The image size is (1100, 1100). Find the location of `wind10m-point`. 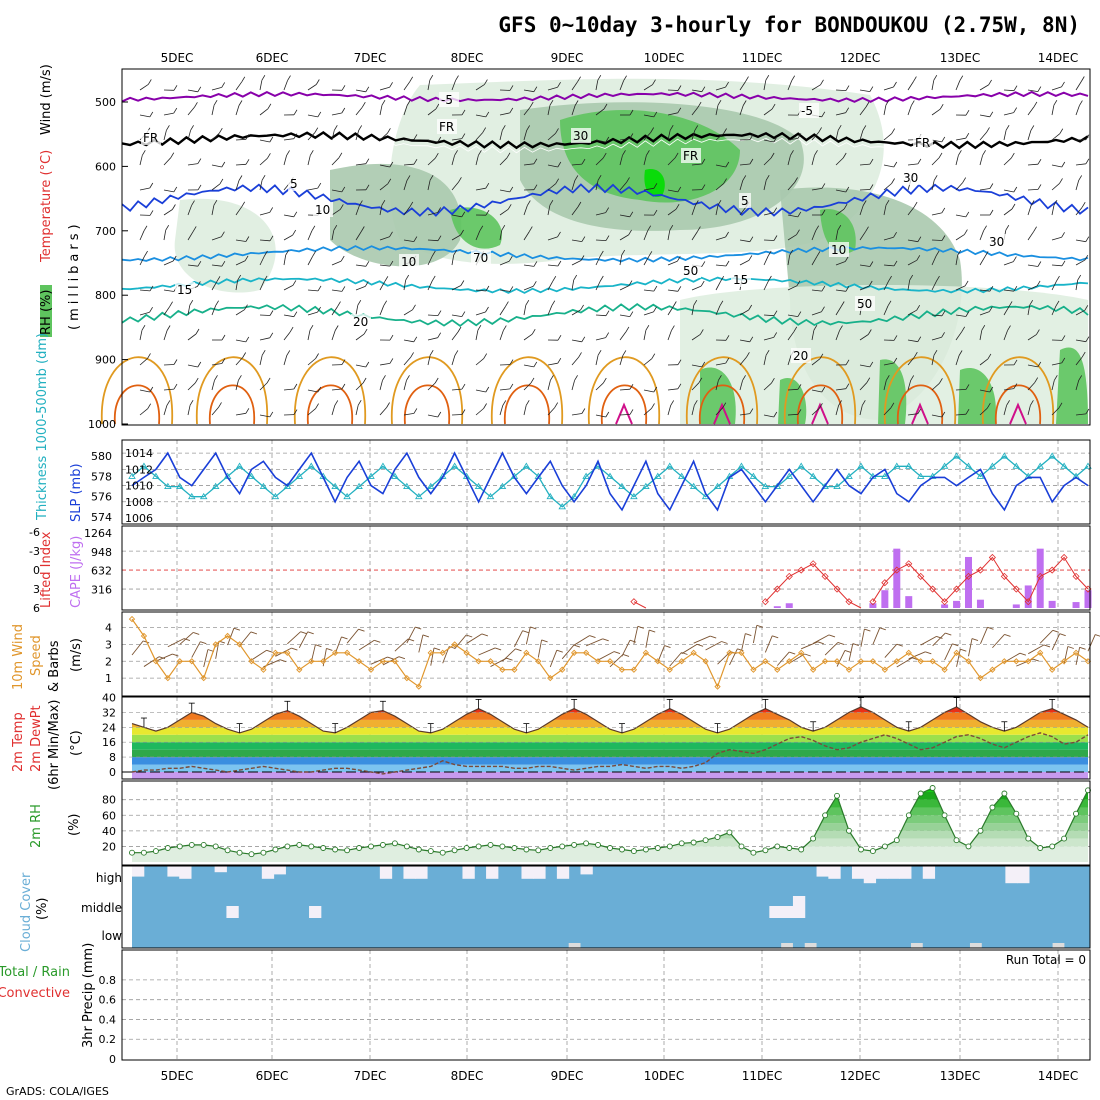

wind10m-point is located at coordinates (753, 669).